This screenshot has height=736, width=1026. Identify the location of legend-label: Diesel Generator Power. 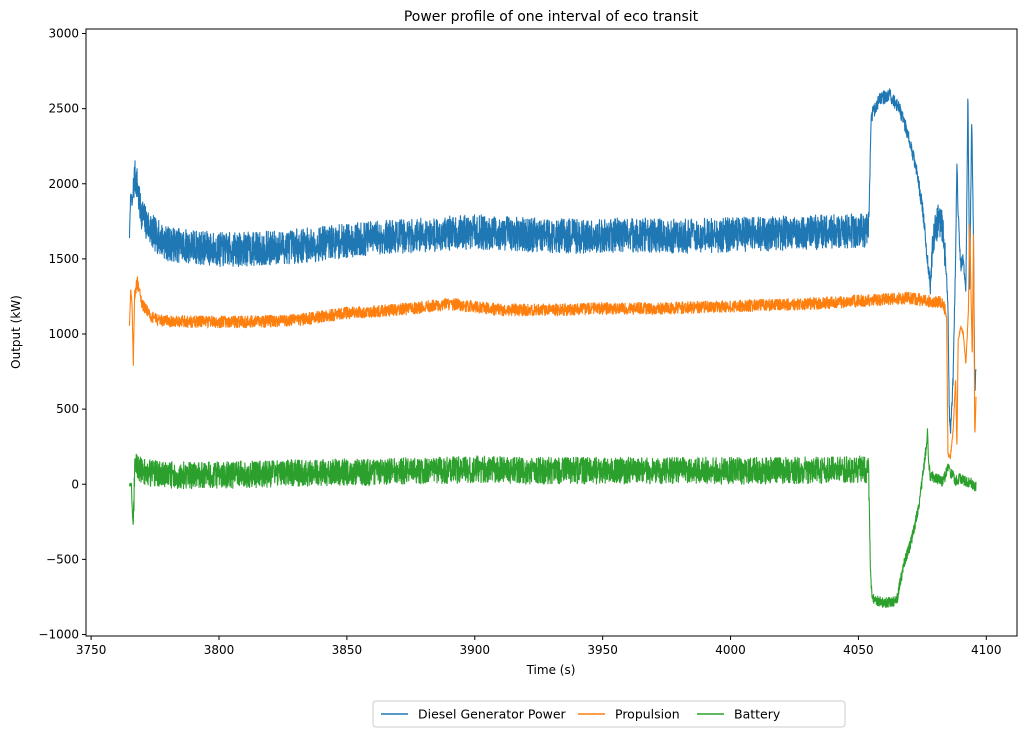
(492, 714).